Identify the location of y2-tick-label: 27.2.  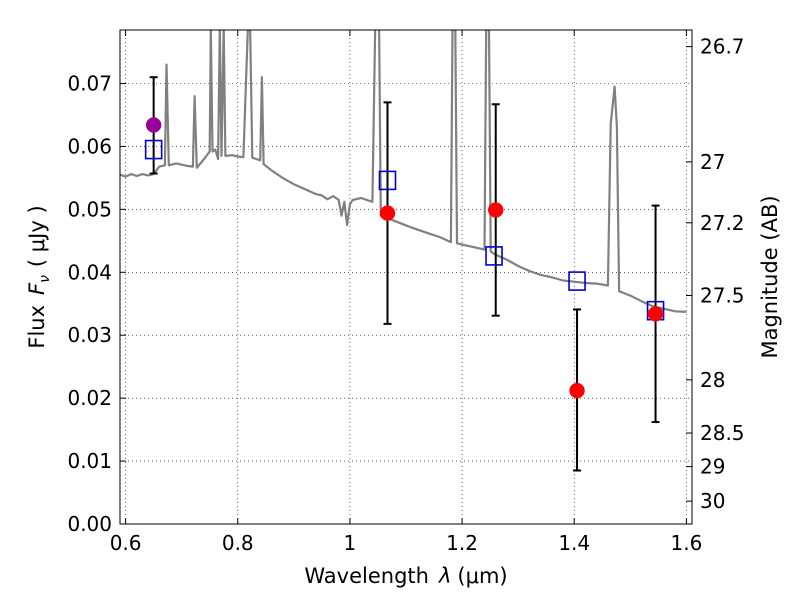
(722, 223).